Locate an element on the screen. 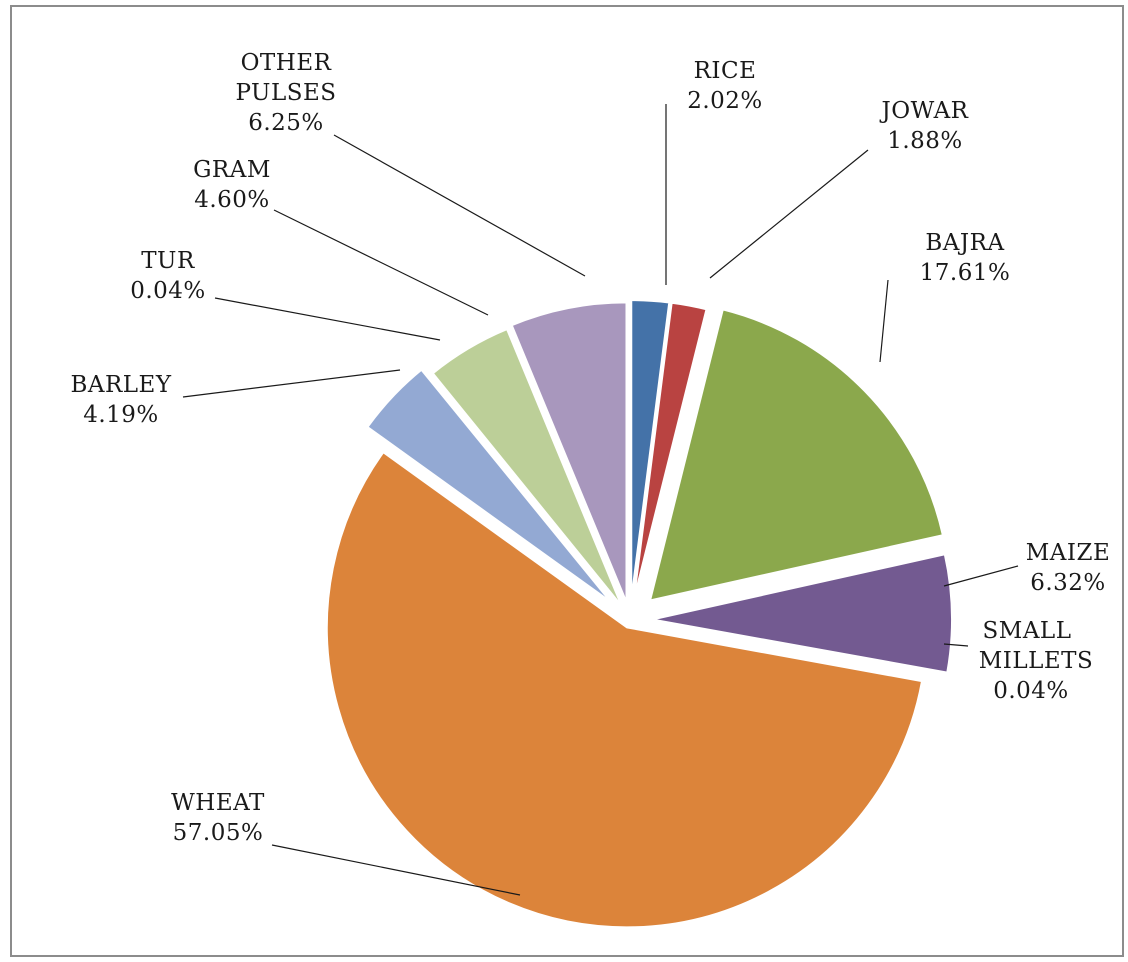 The width and height of the screenshot is (1128, 962). data-label-value-rice: 2.02% is located at coordinates (725, 101).